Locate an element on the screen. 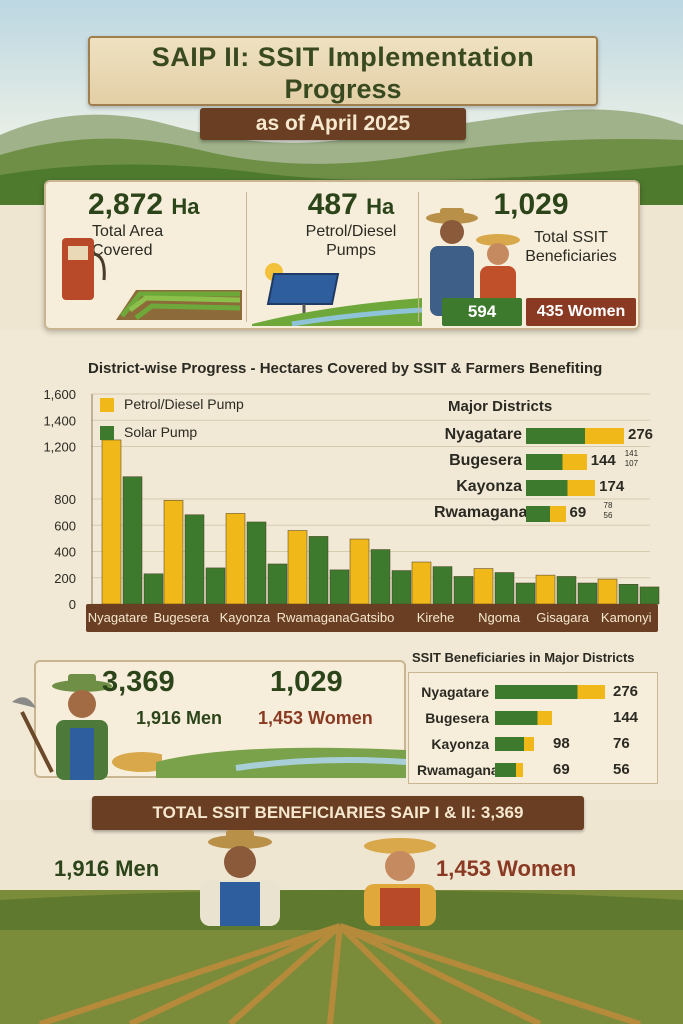 The height and width of the screenshot is (1024, 683). bene-district-row: Rwamagana 69 56 is located at coordinates (537, 770).